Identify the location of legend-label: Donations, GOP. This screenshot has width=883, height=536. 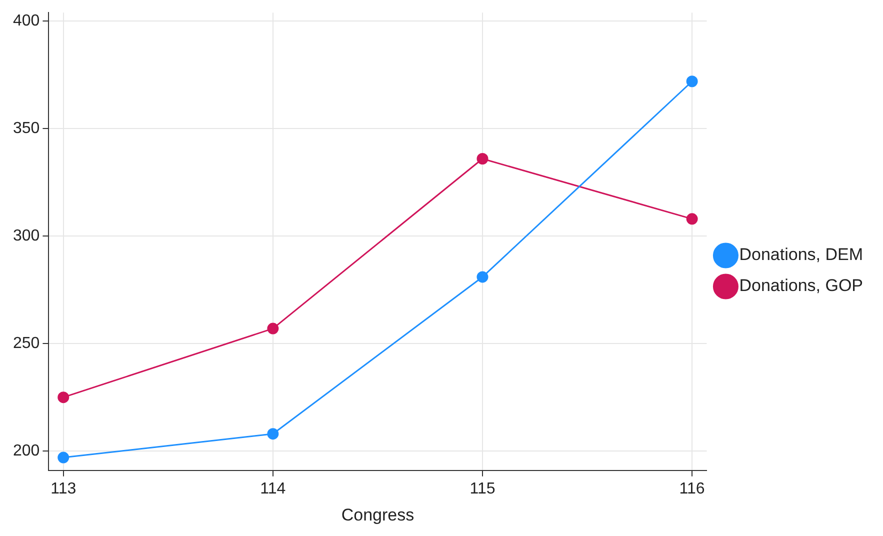
(801, 286).